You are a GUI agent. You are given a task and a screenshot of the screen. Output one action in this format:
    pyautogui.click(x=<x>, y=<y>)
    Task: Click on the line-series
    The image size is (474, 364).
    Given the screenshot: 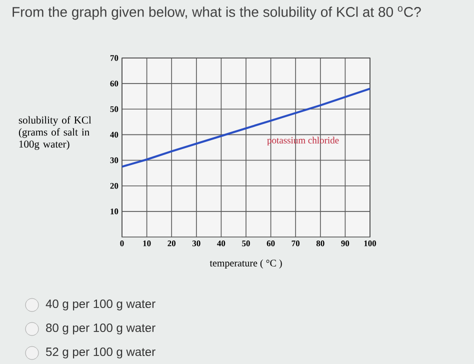 What is the action you would take?
    pyautogui.click(x=246, y=128)
    